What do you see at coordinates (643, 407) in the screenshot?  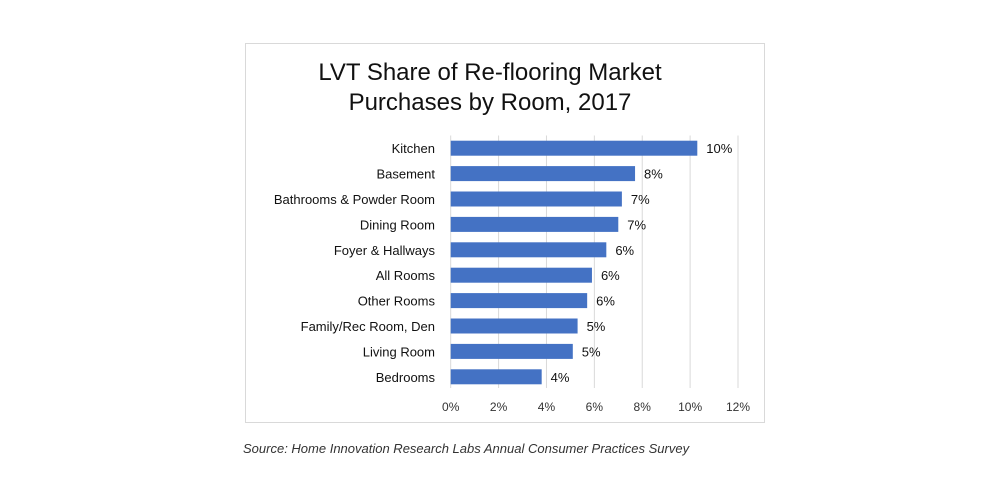 I see `x-tick-label: 8%` at bounding box center [643, 407].